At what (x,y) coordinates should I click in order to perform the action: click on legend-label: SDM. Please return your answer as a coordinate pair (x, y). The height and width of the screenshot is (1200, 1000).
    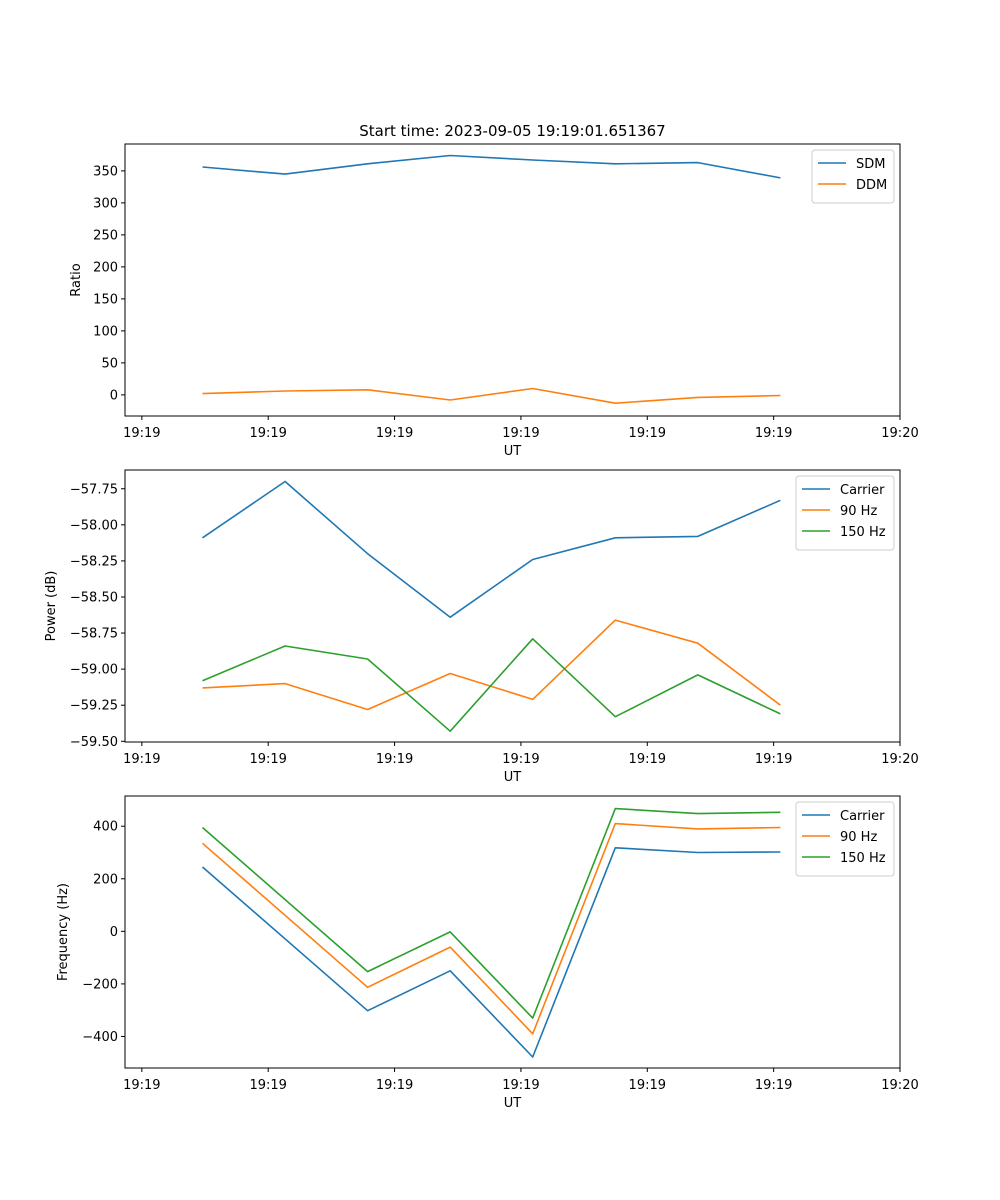
    Looking at the image, I should click on (870, 164).